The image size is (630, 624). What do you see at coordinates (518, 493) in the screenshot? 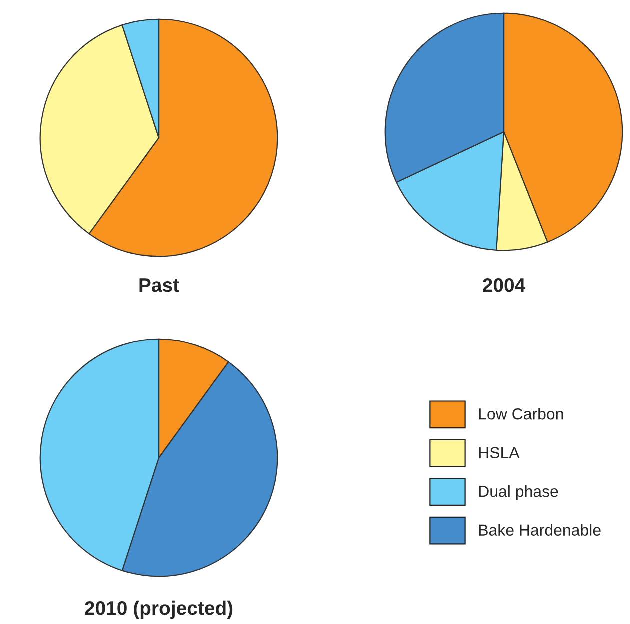
I see `legend-label: Dual phase` at bounding box center [518, 493].